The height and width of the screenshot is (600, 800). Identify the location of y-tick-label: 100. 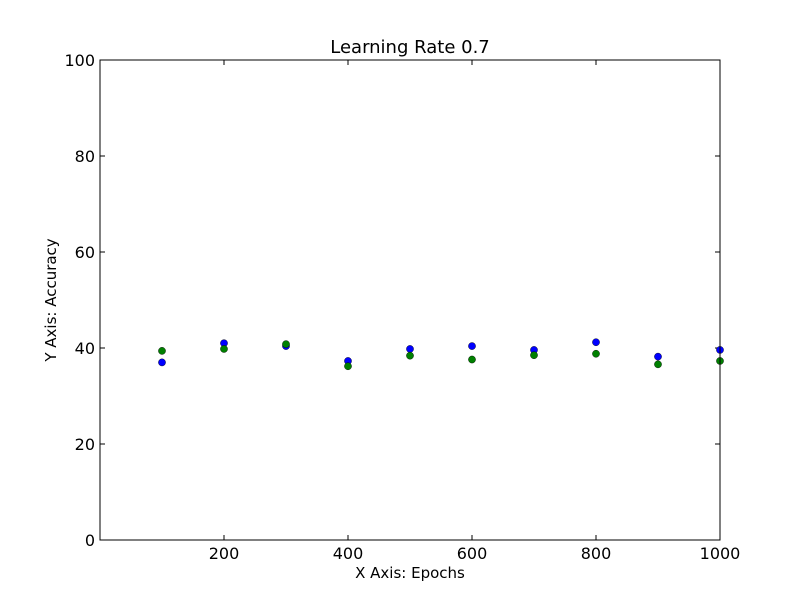
(79, 60).